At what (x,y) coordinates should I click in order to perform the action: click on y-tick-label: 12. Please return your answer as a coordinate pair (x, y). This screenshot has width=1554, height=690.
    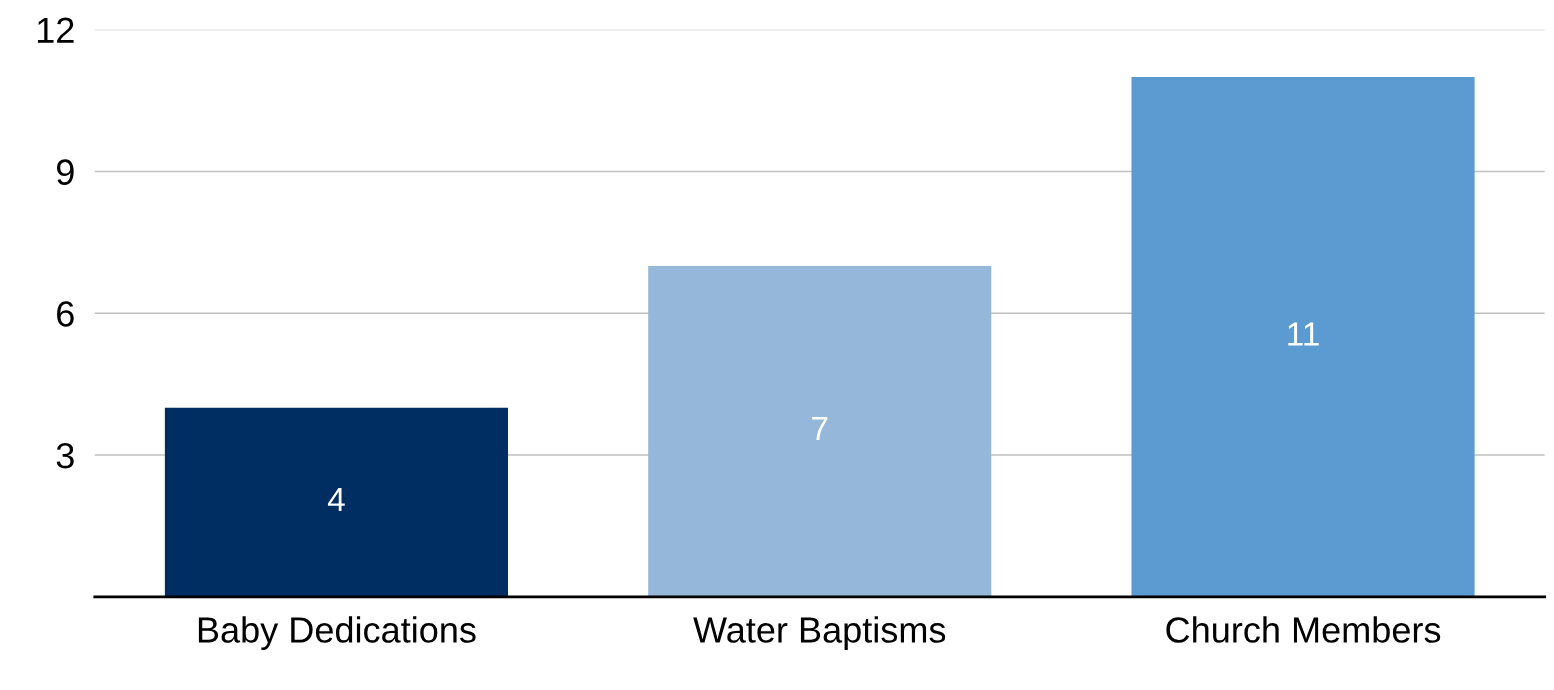
    Looking at the image, I should click on (55, 30).